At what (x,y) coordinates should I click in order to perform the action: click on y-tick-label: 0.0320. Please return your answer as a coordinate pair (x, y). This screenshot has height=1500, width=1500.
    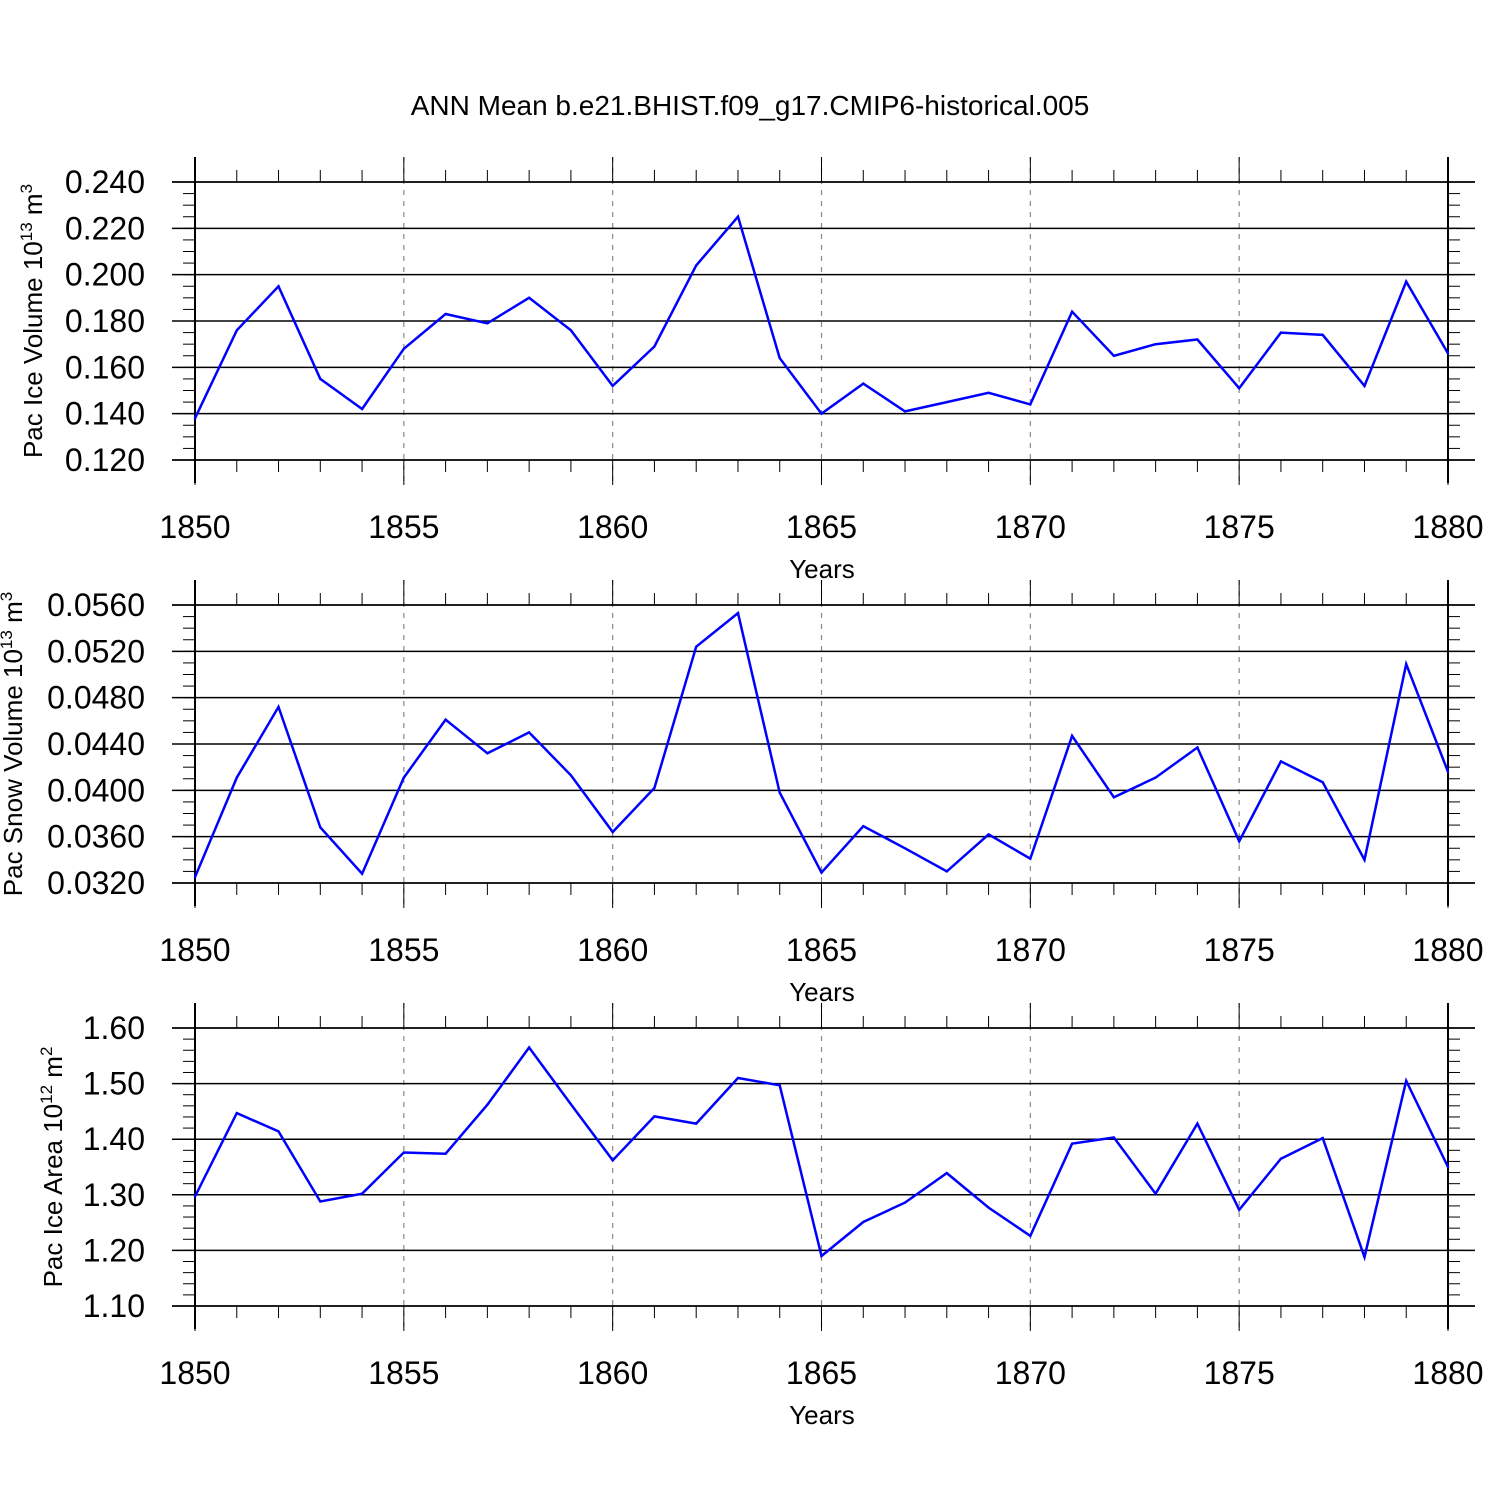
    Looking at the image, I should click on (96, 883).